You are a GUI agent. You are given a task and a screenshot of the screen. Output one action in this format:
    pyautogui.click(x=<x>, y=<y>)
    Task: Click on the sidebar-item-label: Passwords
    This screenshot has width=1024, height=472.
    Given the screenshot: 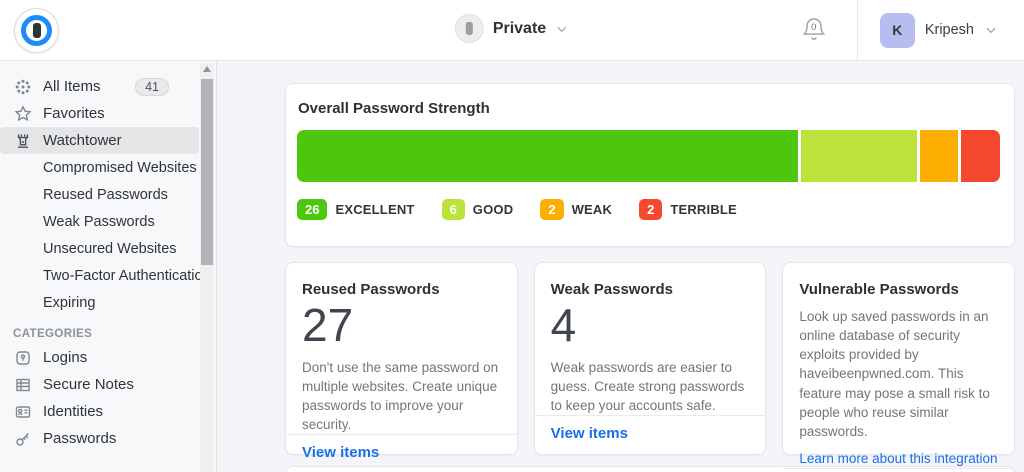 What is the action you would take?
    pyautogui.click(x=80, y=438)
    